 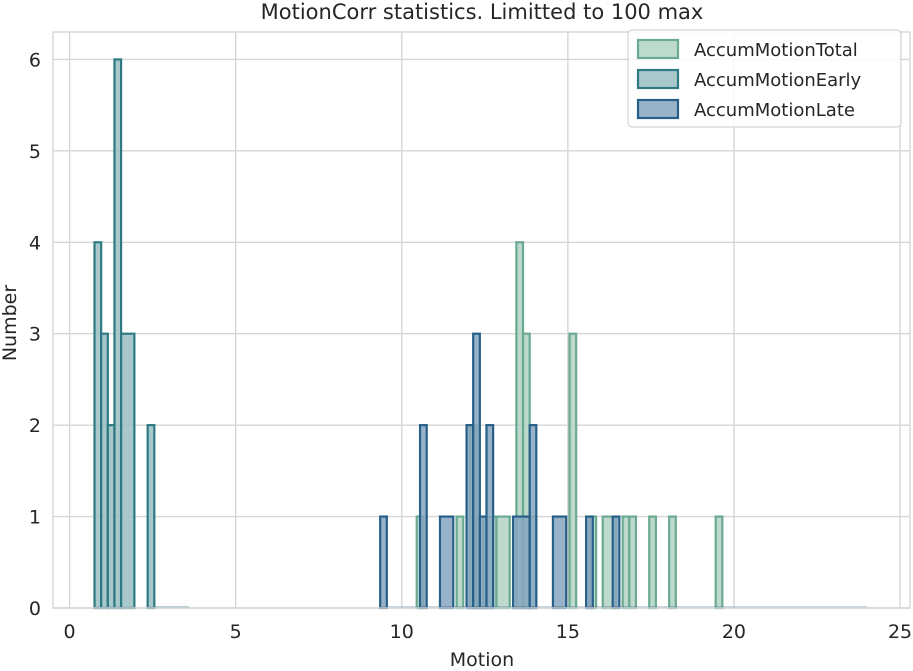 I want to click on y-tick-label: 0, so click(x=35, y=609).